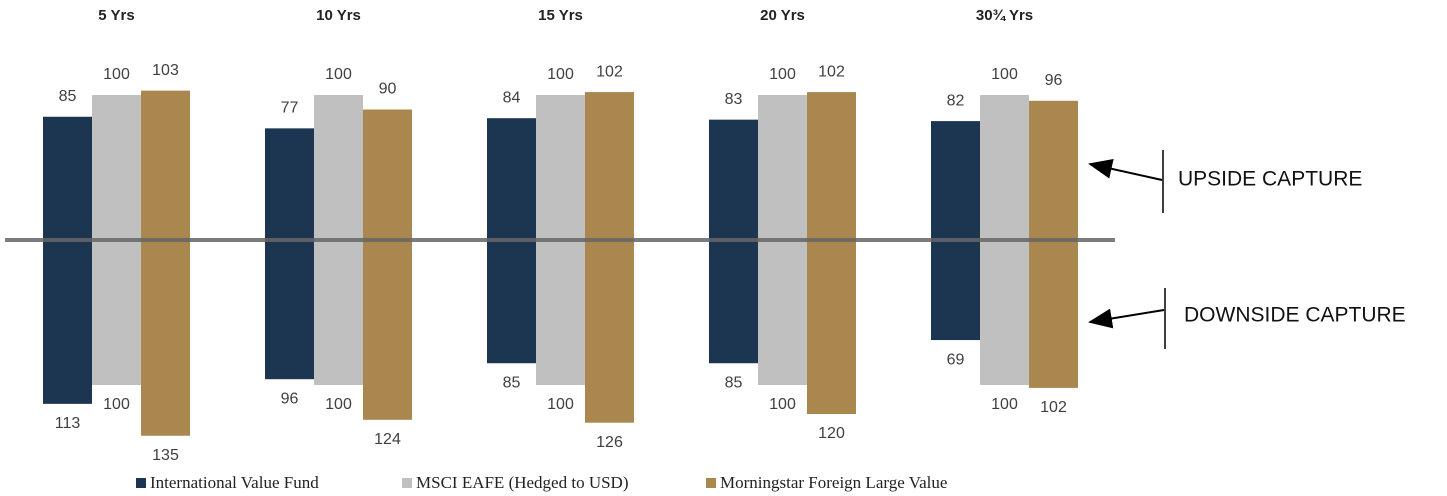  What do you see at coordinates (387, 439) in the screenshot?
I see `downside-label: 124` at bounding box center [387, 439].